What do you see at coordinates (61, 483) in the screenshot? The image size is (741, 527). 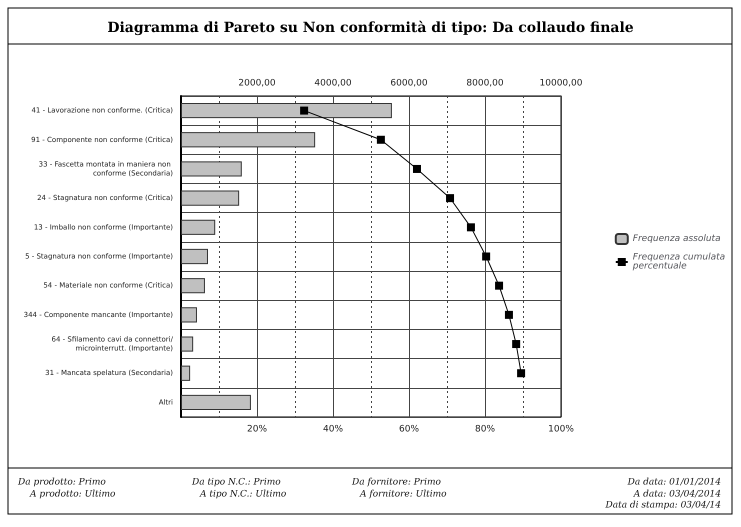 I see `text: Da prodotto: Primo` at bounding box center [61, 483].